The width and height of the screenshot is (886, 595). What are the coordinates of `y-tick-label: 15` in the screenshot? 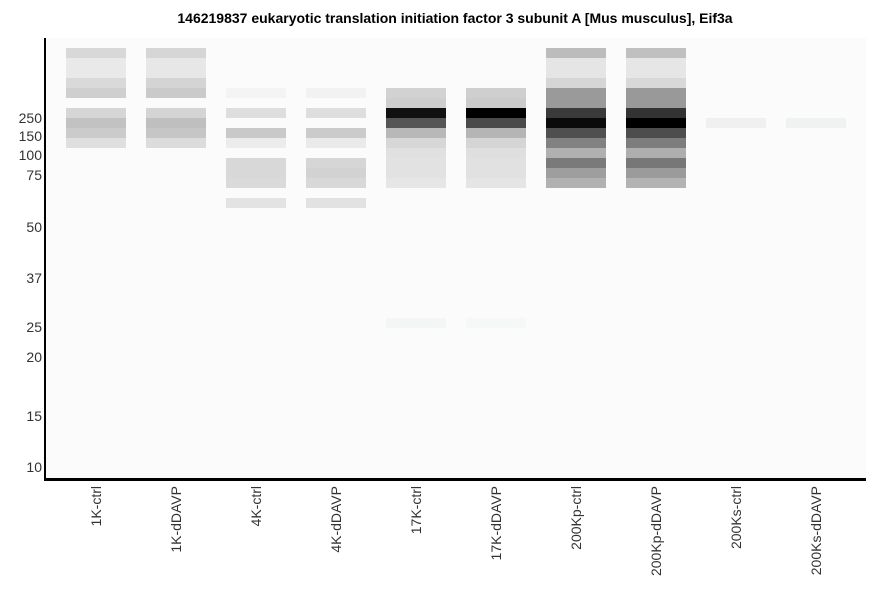 It's located at (34, 416).